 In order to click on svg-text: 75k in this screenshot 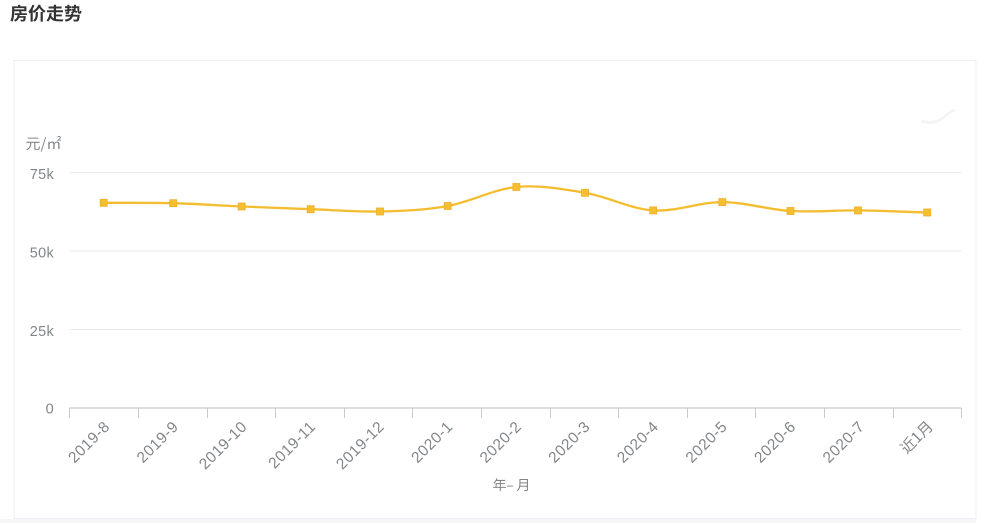, I will do `click(42, 175)`.